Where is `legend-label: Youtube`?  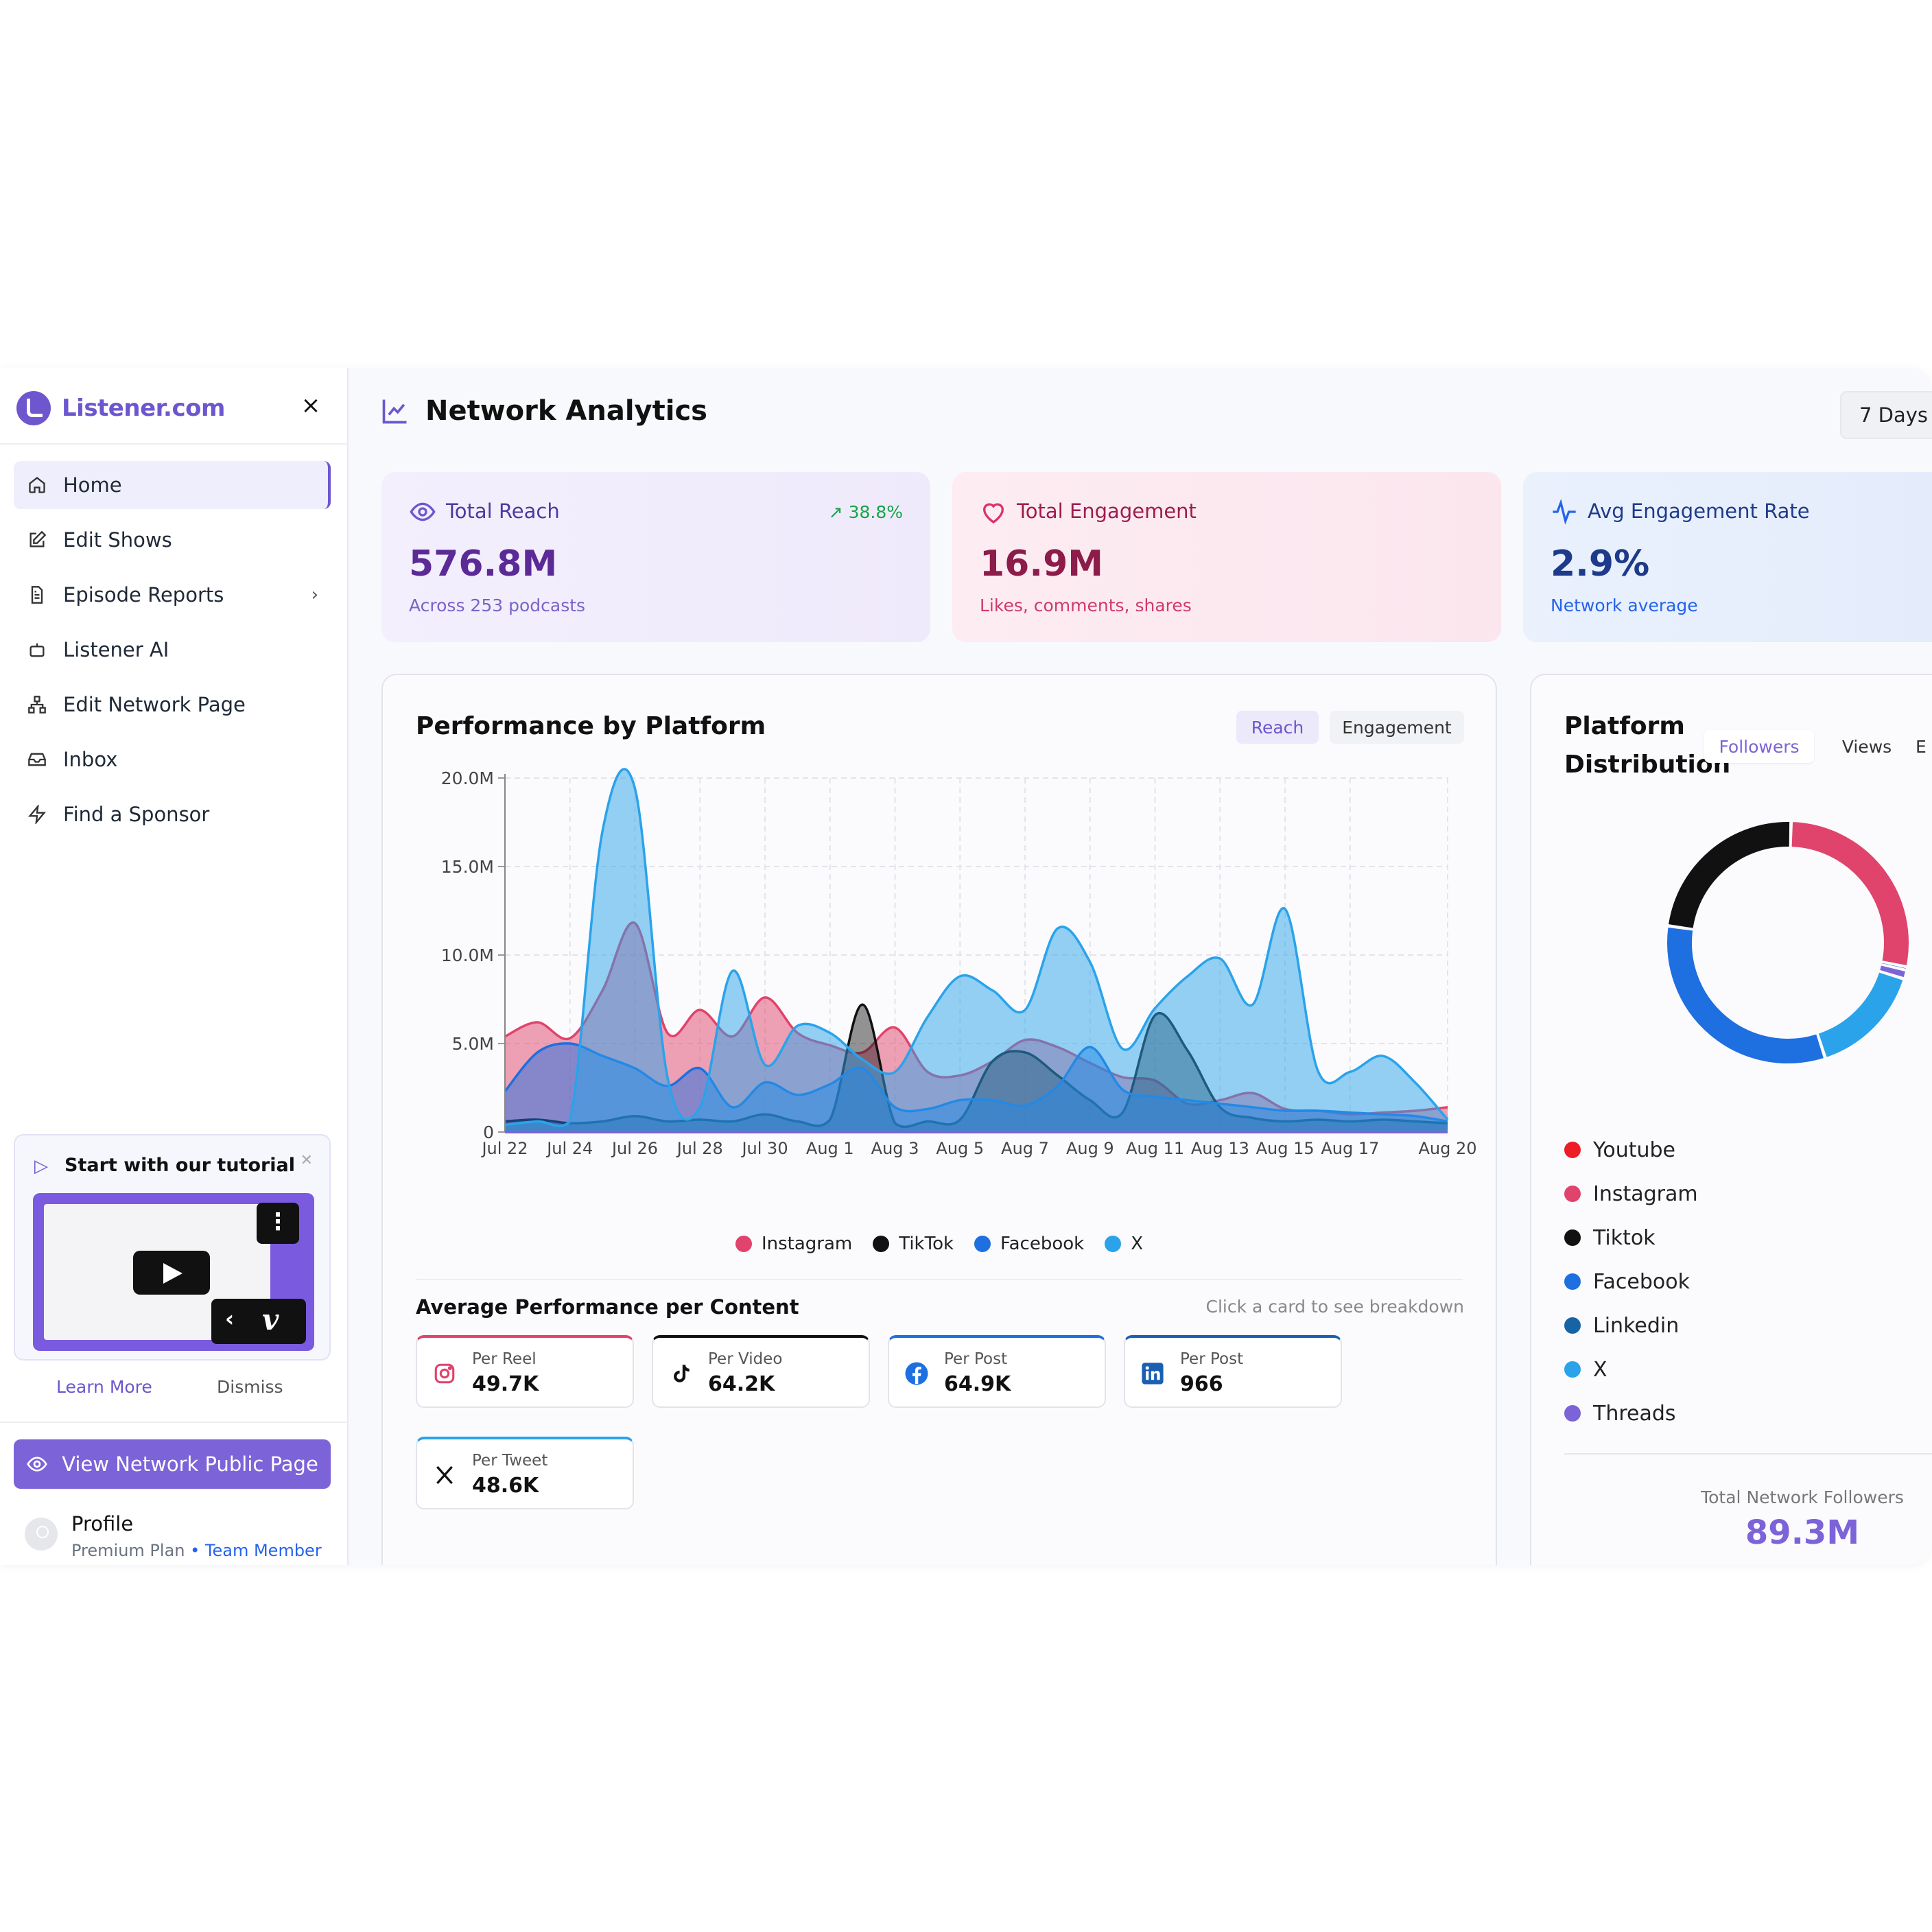
legend-label: Youtube is located at coordinates (1634, 1150).